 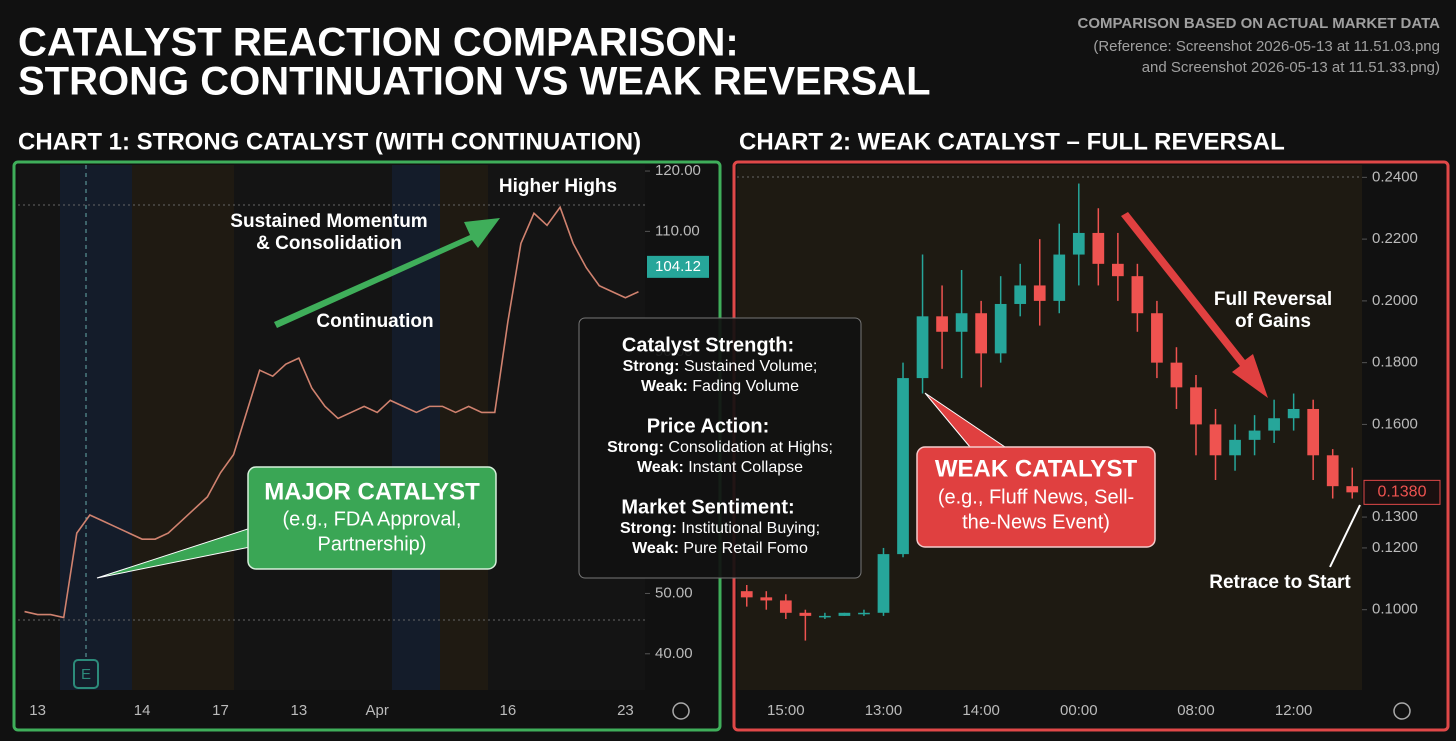 I want to click on callout-text: the-News Event), so click(x=1036, y=522).